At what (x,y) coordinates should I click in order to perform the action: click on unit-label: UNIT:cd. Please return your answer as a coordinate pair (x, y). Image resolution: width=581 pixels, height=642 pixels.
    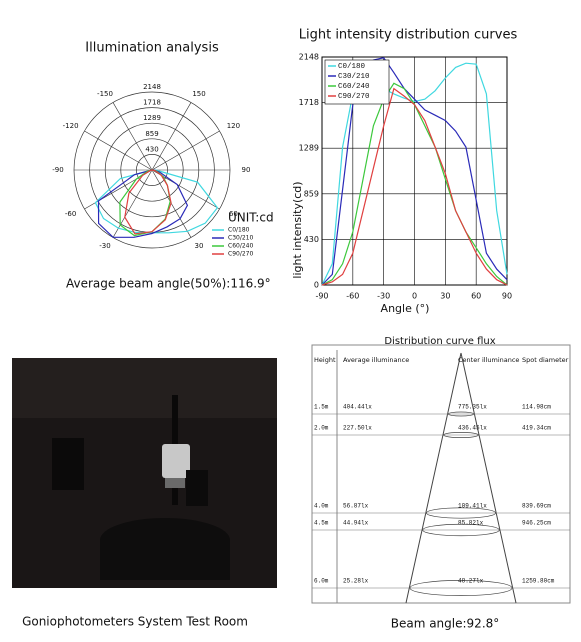
    Looking at the image, I should click on (251, 218).